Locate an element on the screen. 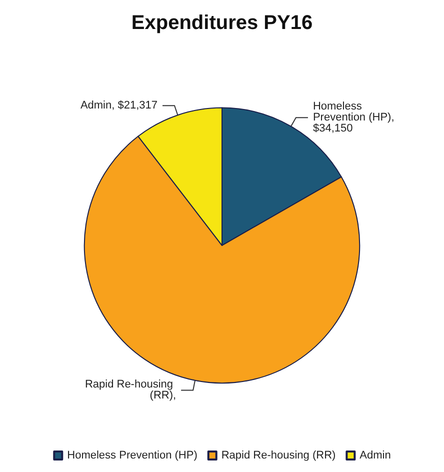  legend-label: Rapid Re-housing (RR) is located at coordinates (278, 456).